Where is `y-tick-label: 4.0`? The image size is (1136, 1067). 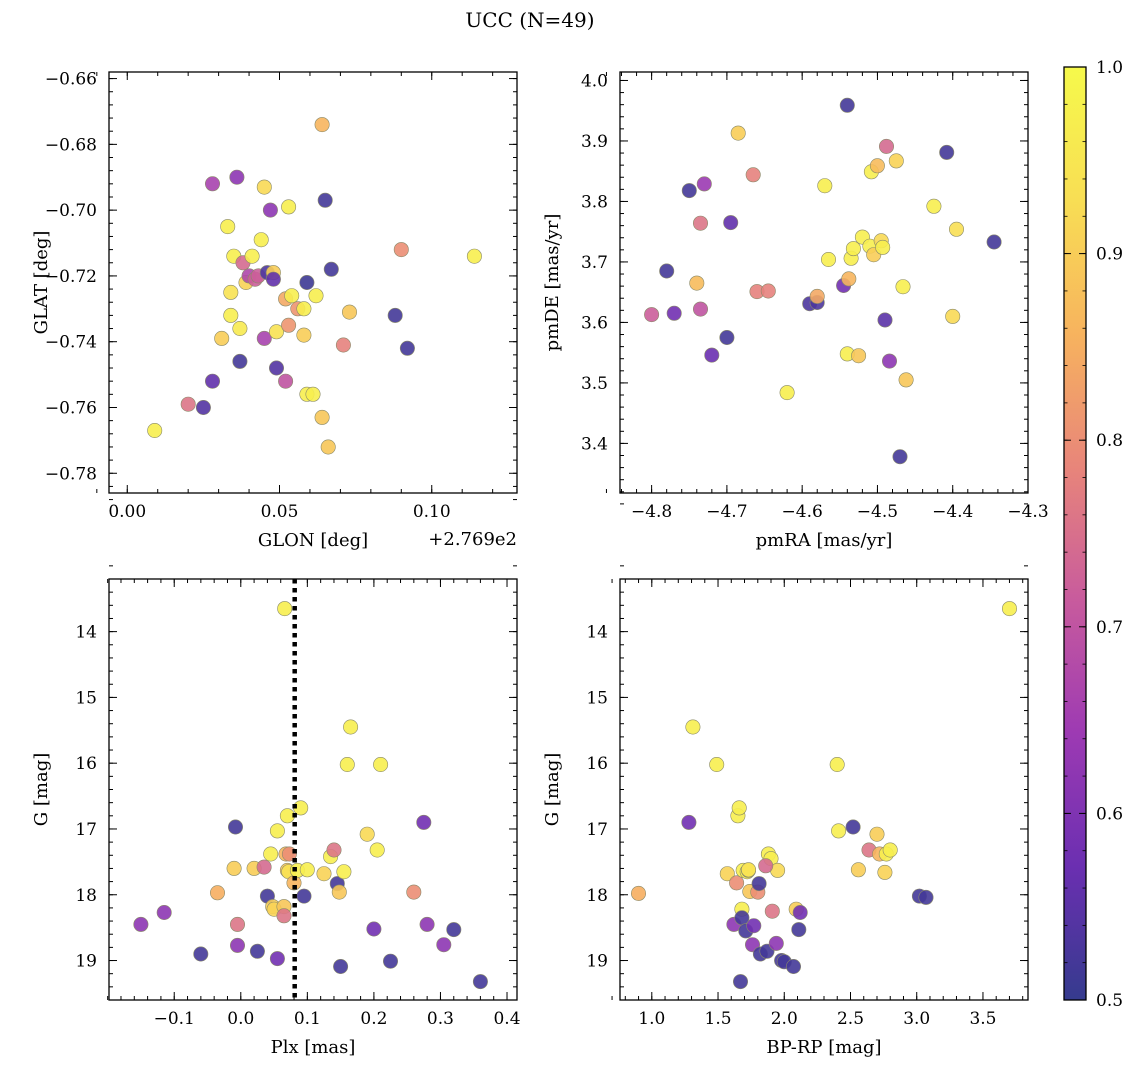 y-tick-label: 4.0 is located at coordinates (594, 81).